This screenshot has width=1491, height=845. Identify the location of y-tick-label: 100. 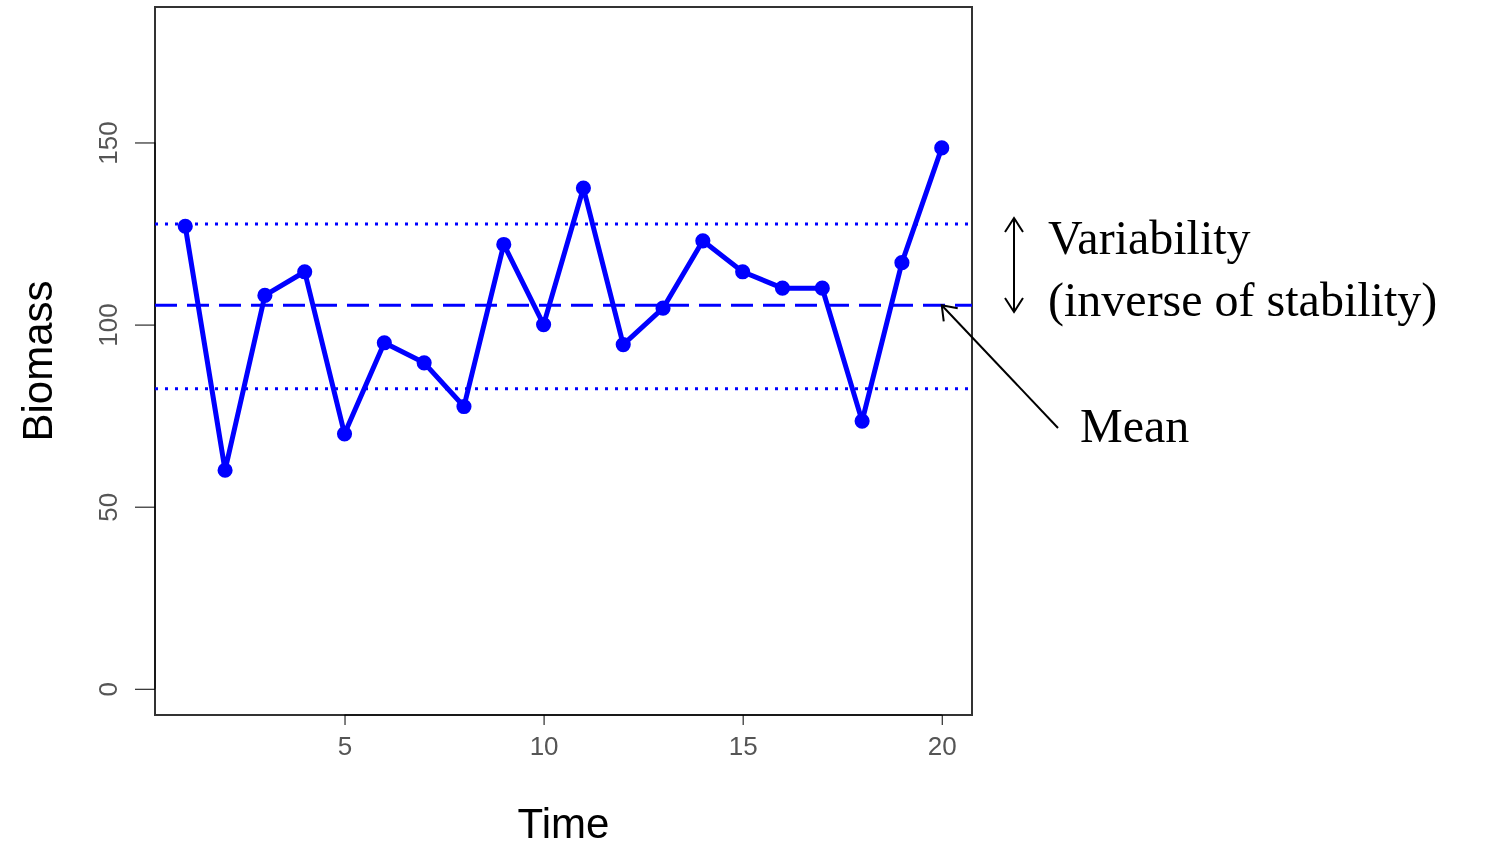
(108, 325).